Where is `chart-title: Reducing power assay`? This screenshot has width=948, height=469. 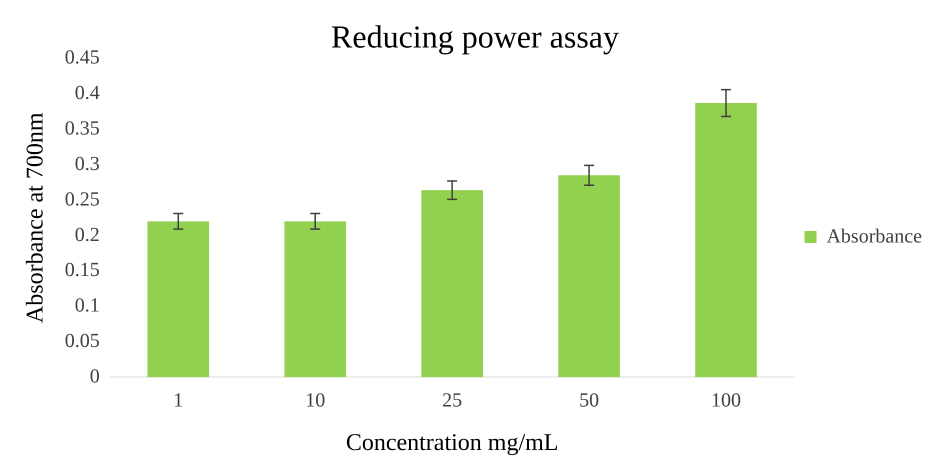 chart-title: Reducing power assay is located at coordinates (475, 36).